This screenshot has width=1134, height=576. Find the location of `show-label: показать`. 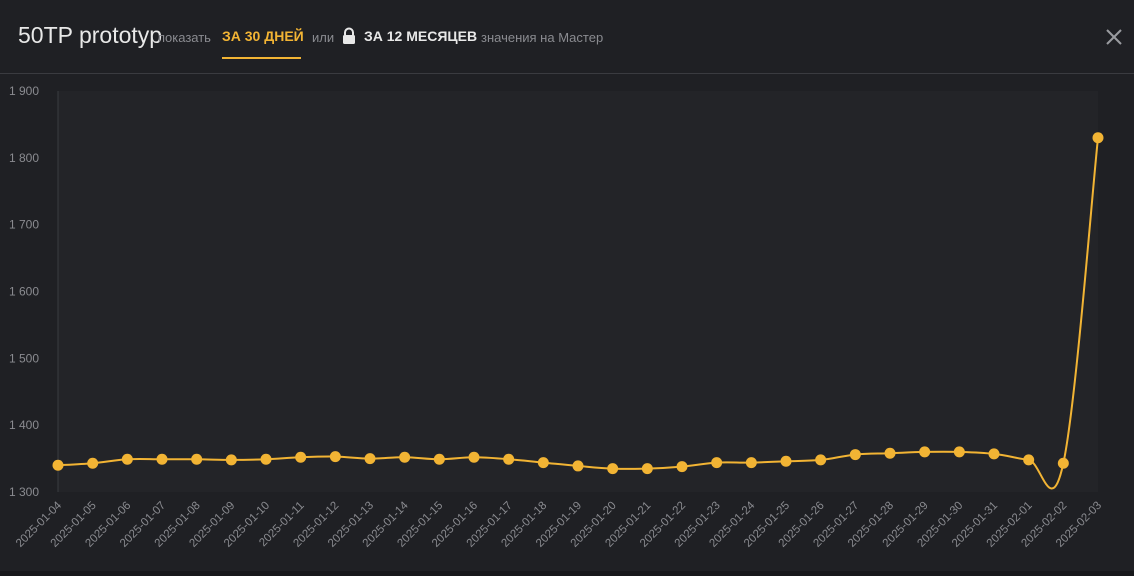

show-label: показать is located at coordinates (184, 37).